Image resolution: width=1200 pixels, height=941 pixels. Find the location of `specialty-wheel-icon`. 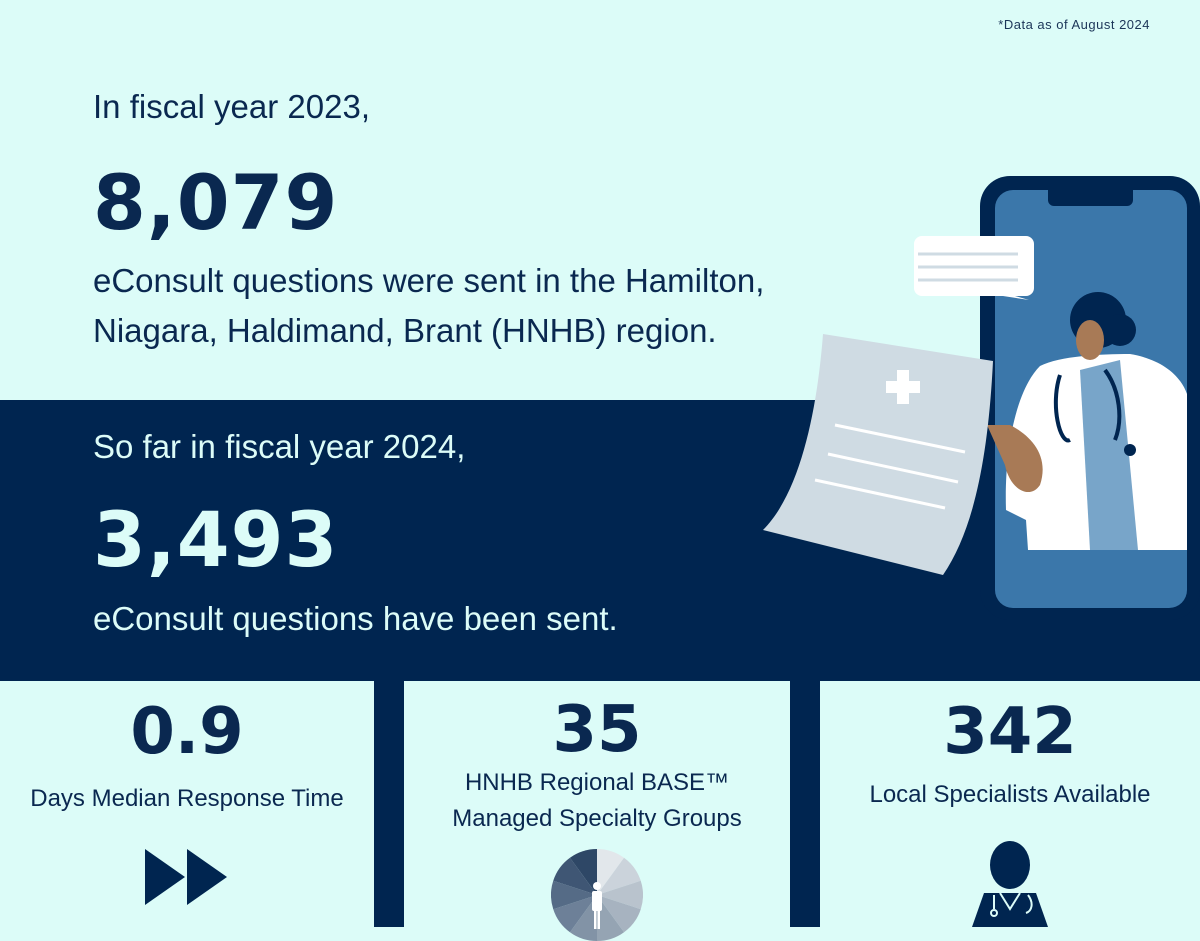

specialty-wheel-icon is located at coordinates (597, 895).